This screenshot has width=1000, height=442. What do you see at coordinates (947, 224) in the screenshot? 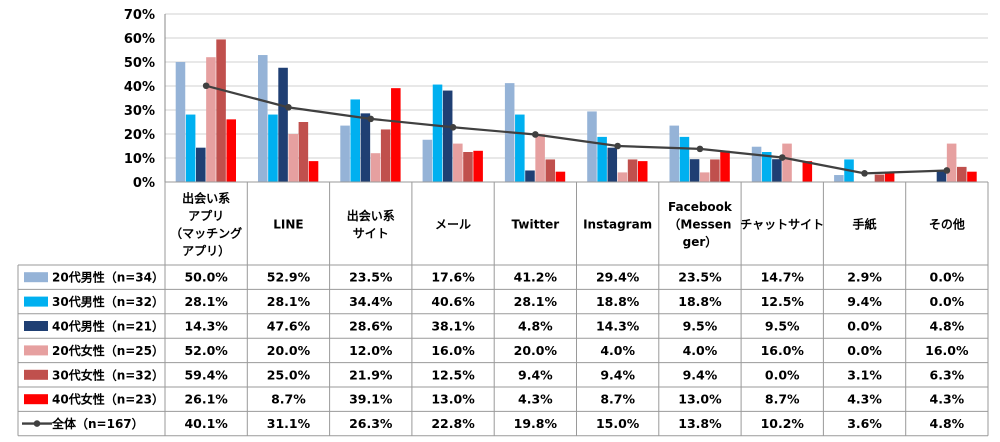
I see `x-category-label: その他` at bounding box center [947, 224].